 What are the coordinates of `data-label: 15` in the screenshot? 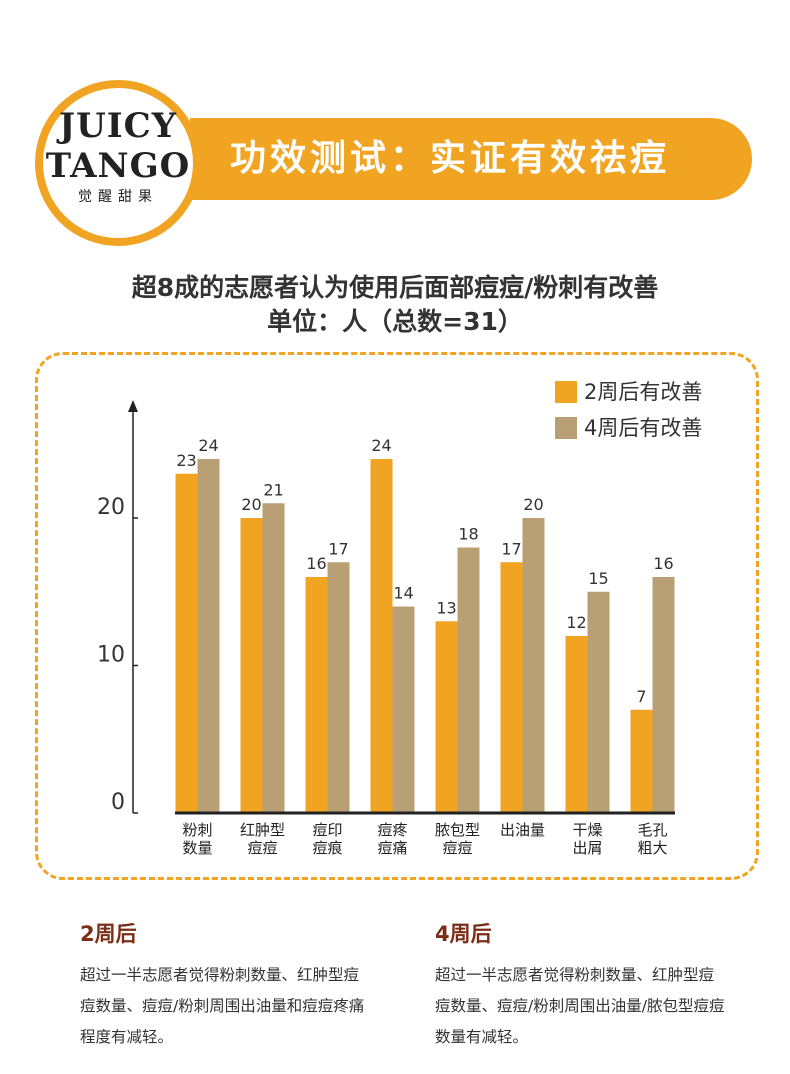 It's located at (598, 578).